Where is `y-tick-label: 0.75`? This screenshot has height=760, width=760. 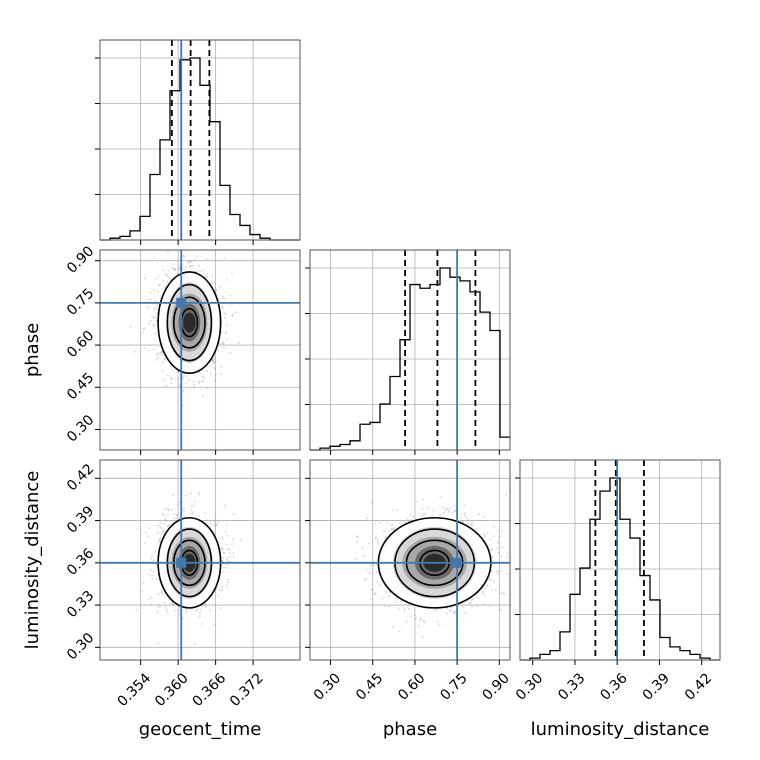
y-tick-label: 0.75 is located at coordinates (80, 301).